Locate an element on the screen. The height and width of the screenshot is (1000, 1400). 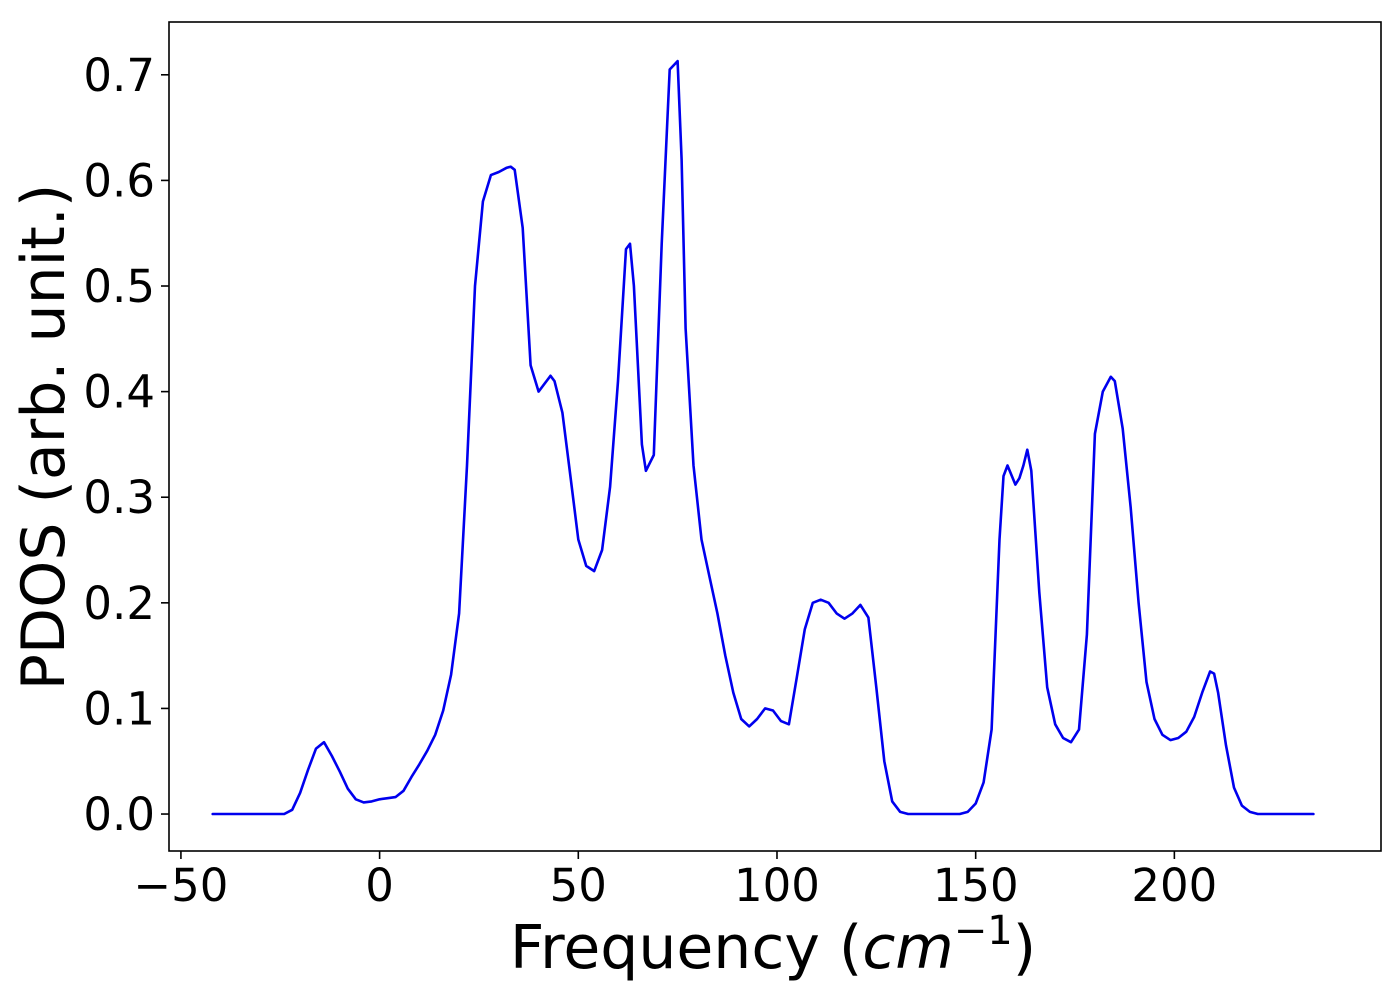
y-tick-label: 0.6 is located at coordinates (119, 180).